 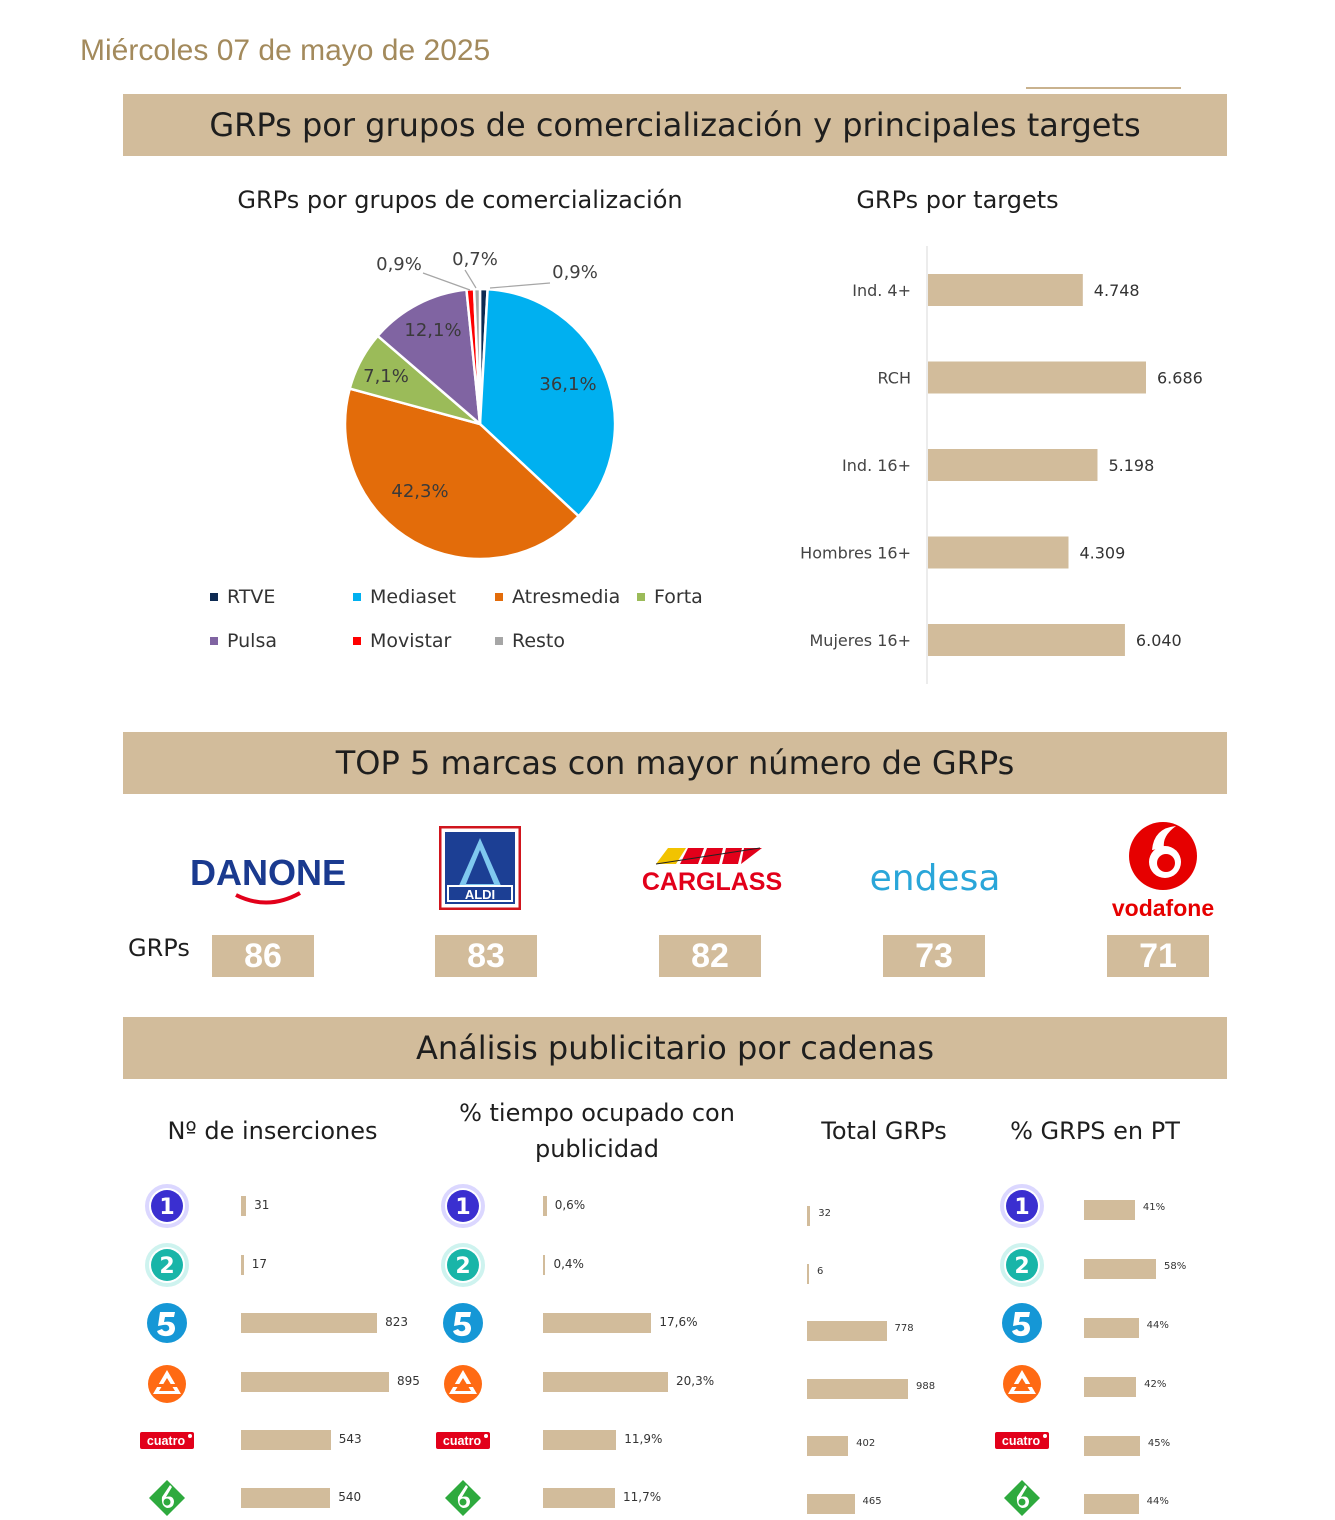 What do you see at coordinates (408, 1381) in the screenshot?
I see `channel-value-label: 895` at bounding box center [408, 1381].